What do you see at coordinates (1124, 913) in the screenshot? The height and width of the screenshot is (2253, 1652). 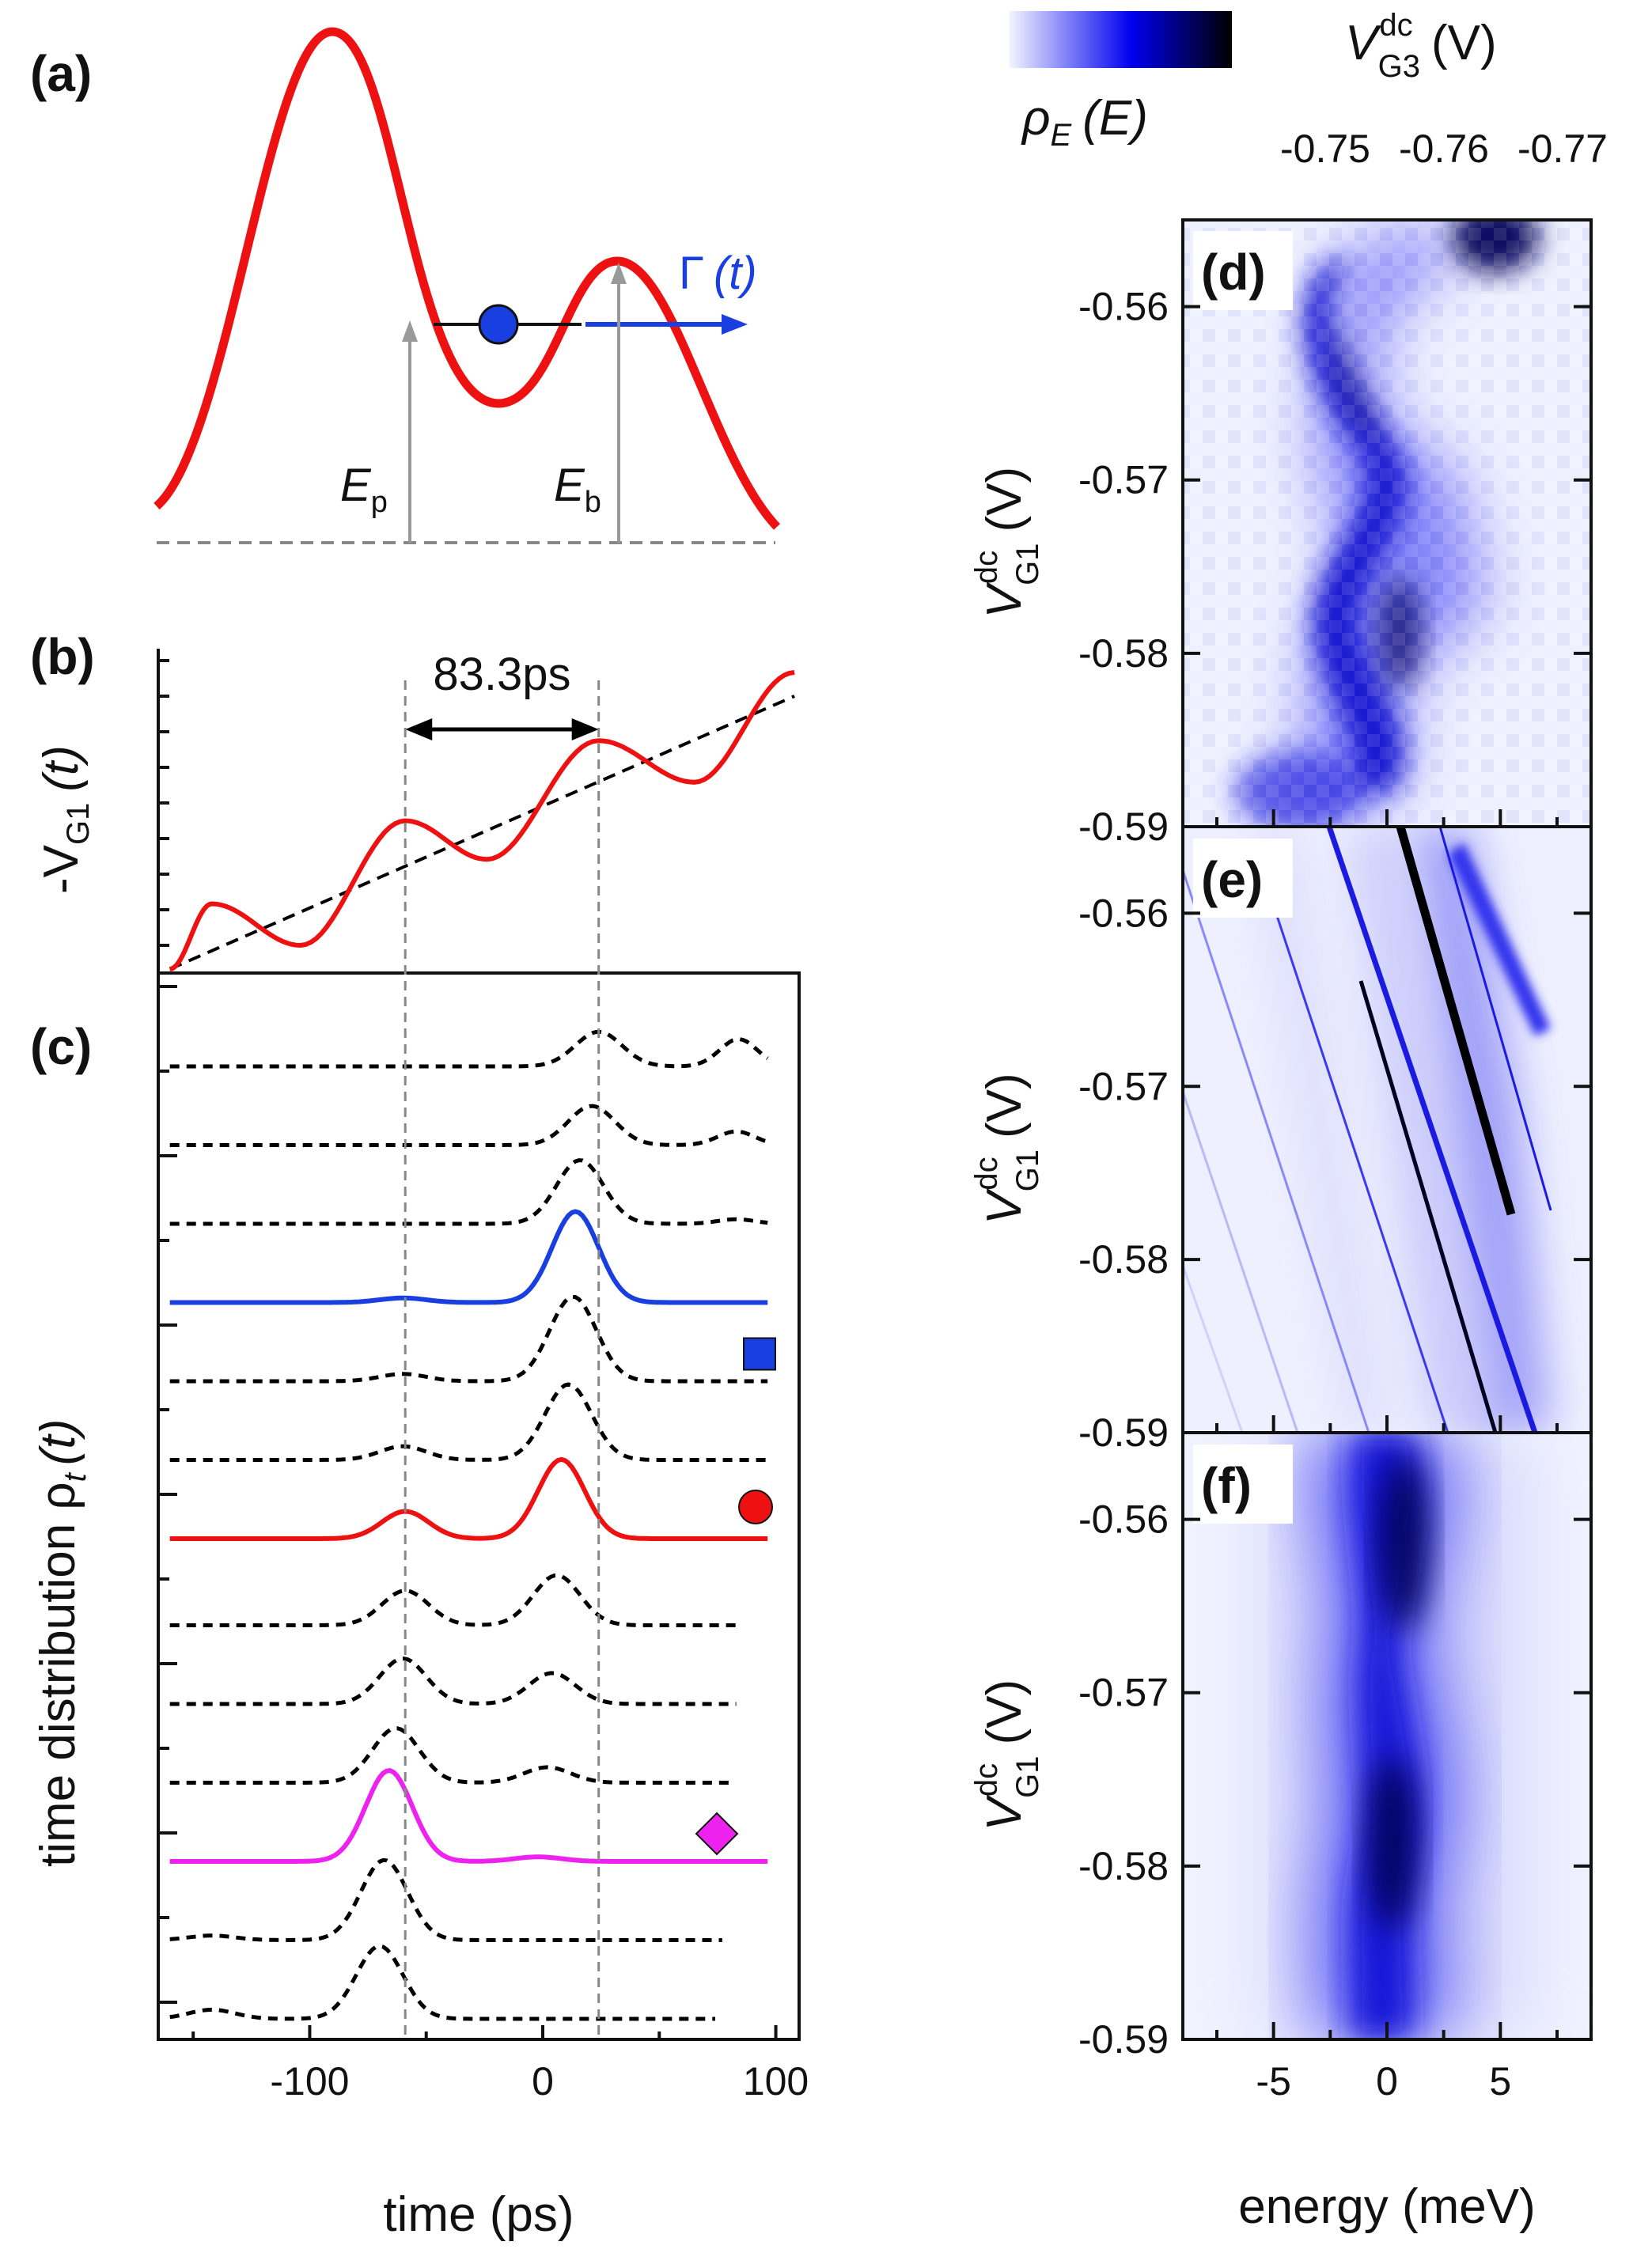 I see `panel-e-ytick-label: -0.56` at bounding box center [1124, 913].